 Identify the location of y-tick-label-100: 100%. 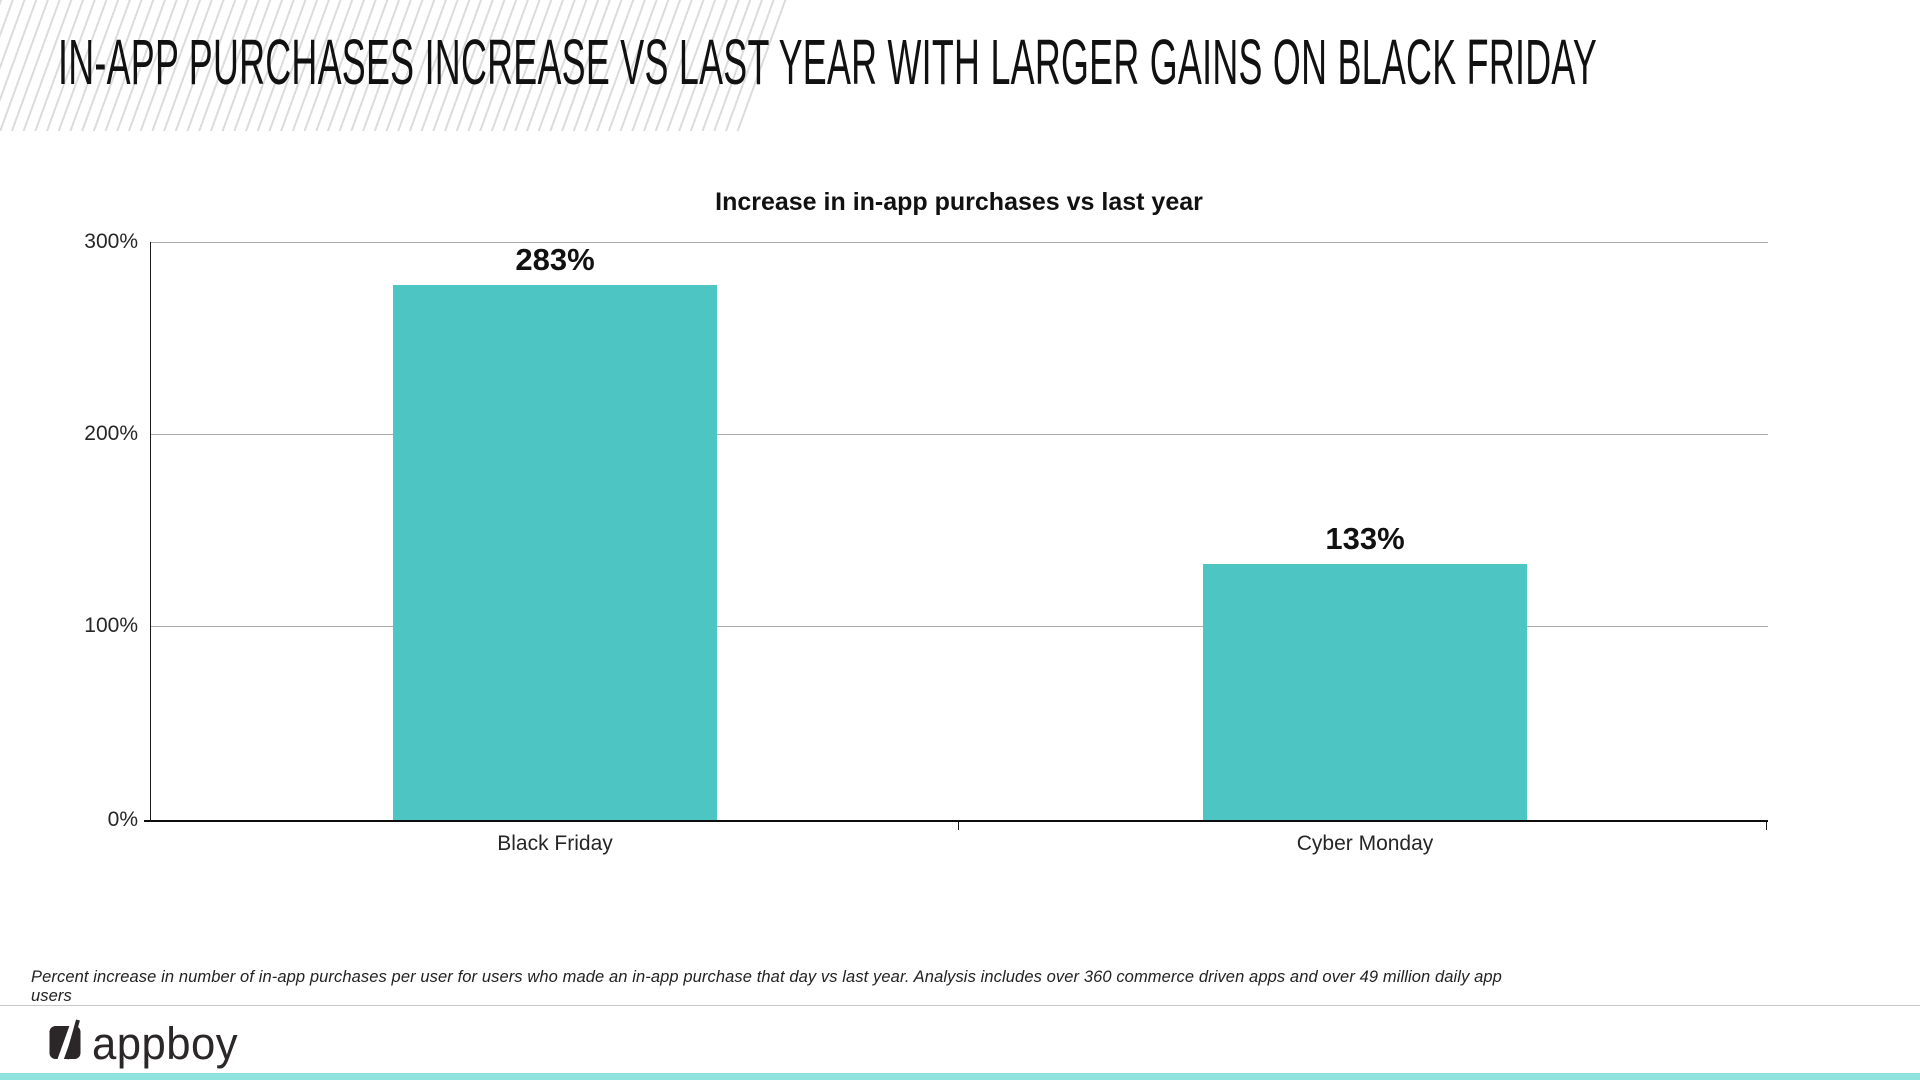
(111, 625).